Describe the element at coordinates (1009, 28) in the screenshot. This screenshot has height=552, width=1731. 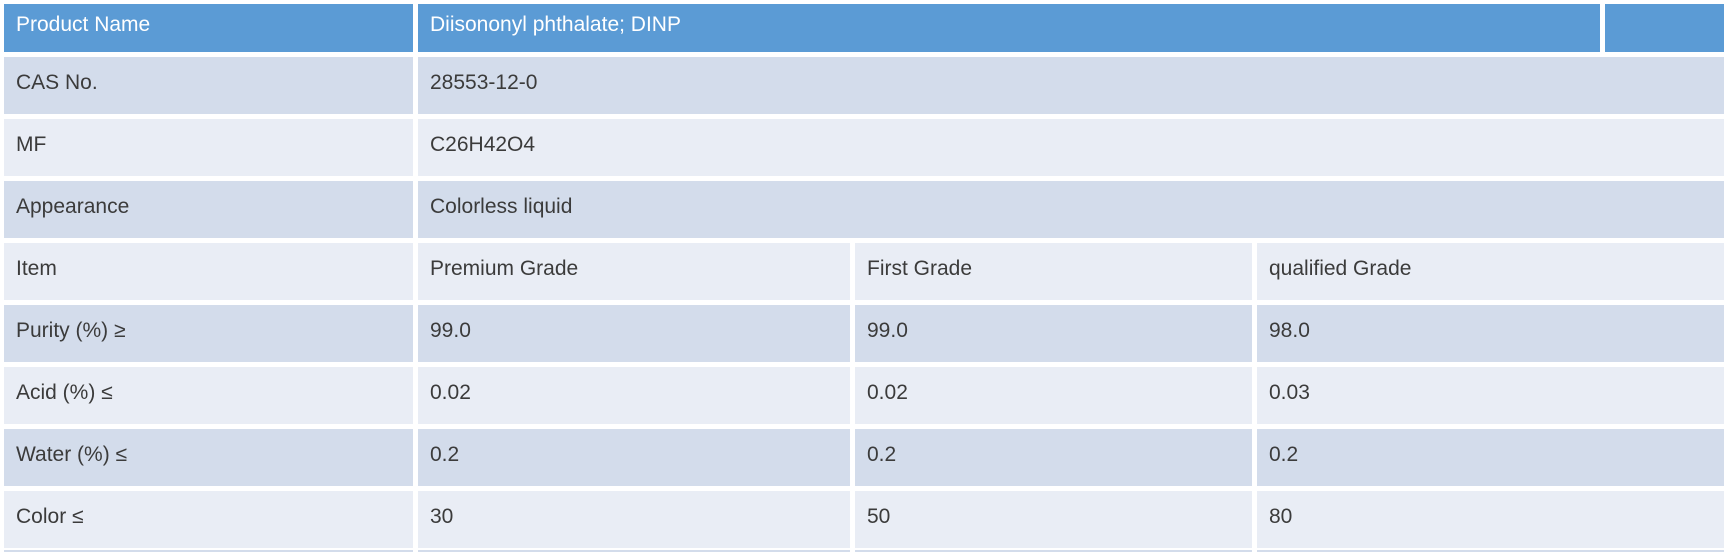
I see `product-name-value: Diisononyl phthalate; DINP` at that location.